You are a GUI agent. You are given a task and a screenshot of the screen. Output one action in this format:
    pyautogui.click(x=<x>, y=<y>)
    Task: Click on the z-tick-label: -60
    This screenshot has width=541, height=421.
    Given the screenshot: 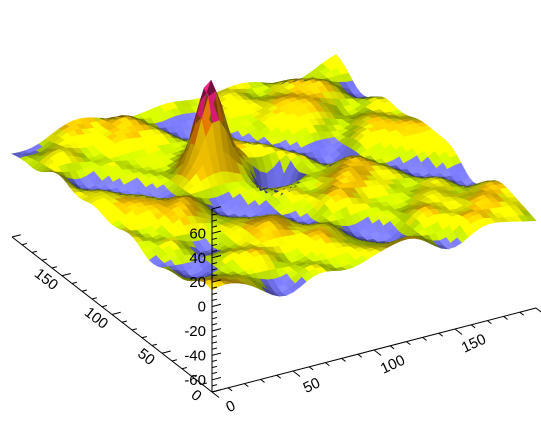 What is the action you would take?
    pyautogui.click(x=195, y=380)
    